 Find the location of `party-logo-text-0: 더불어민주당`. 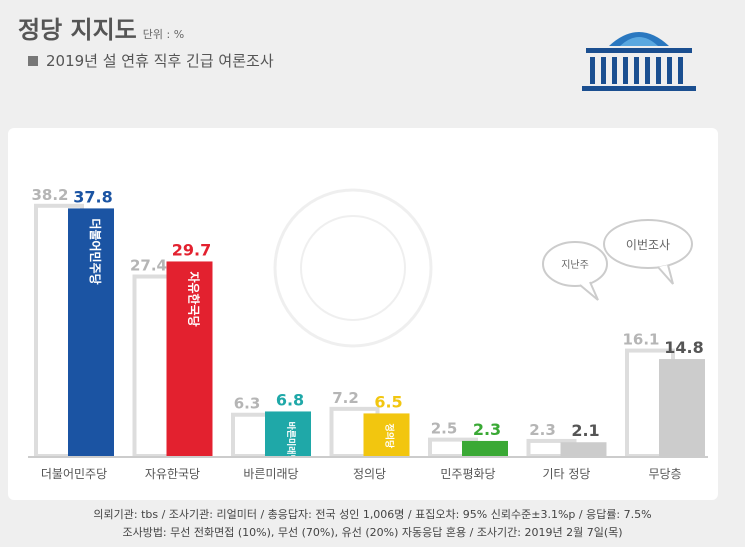

party-logo-text-0: 더불어민주당 is located at coordinates (95, 251).